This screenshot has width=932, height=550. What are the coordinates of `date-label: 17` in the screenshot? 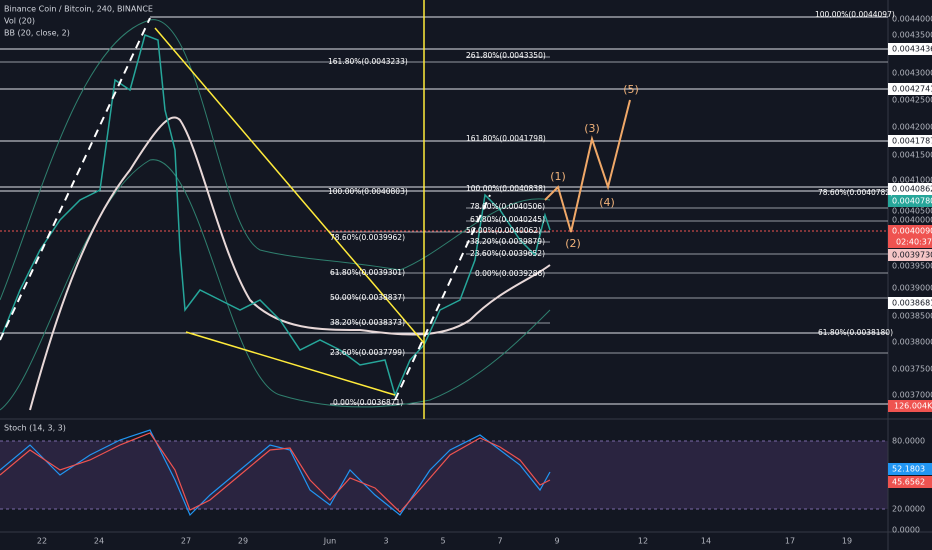 It's located at (790, 541).